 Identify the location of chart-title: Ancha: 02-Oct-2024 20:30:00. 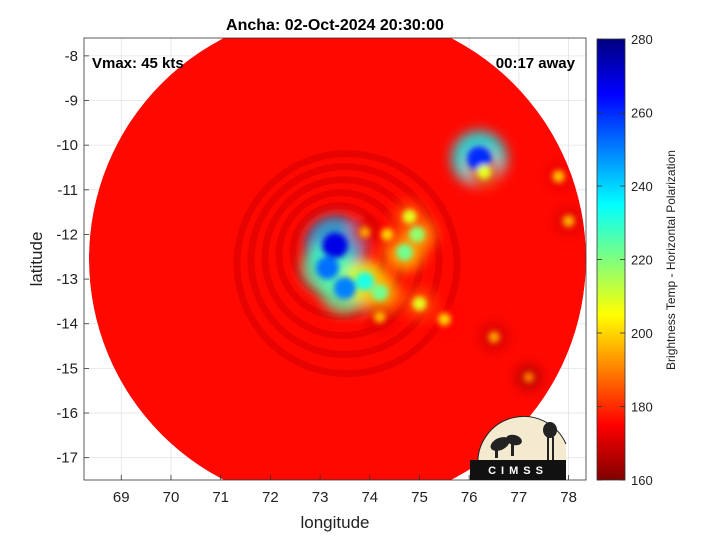
(335, 25).